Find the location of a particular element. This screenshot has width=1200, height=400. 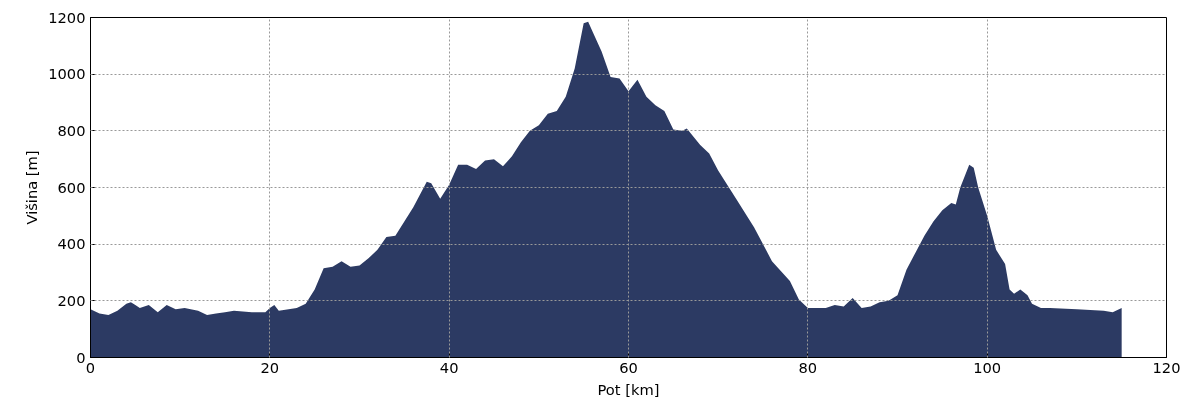

y-tick-label: 400 is located at coordinates (71, 244).